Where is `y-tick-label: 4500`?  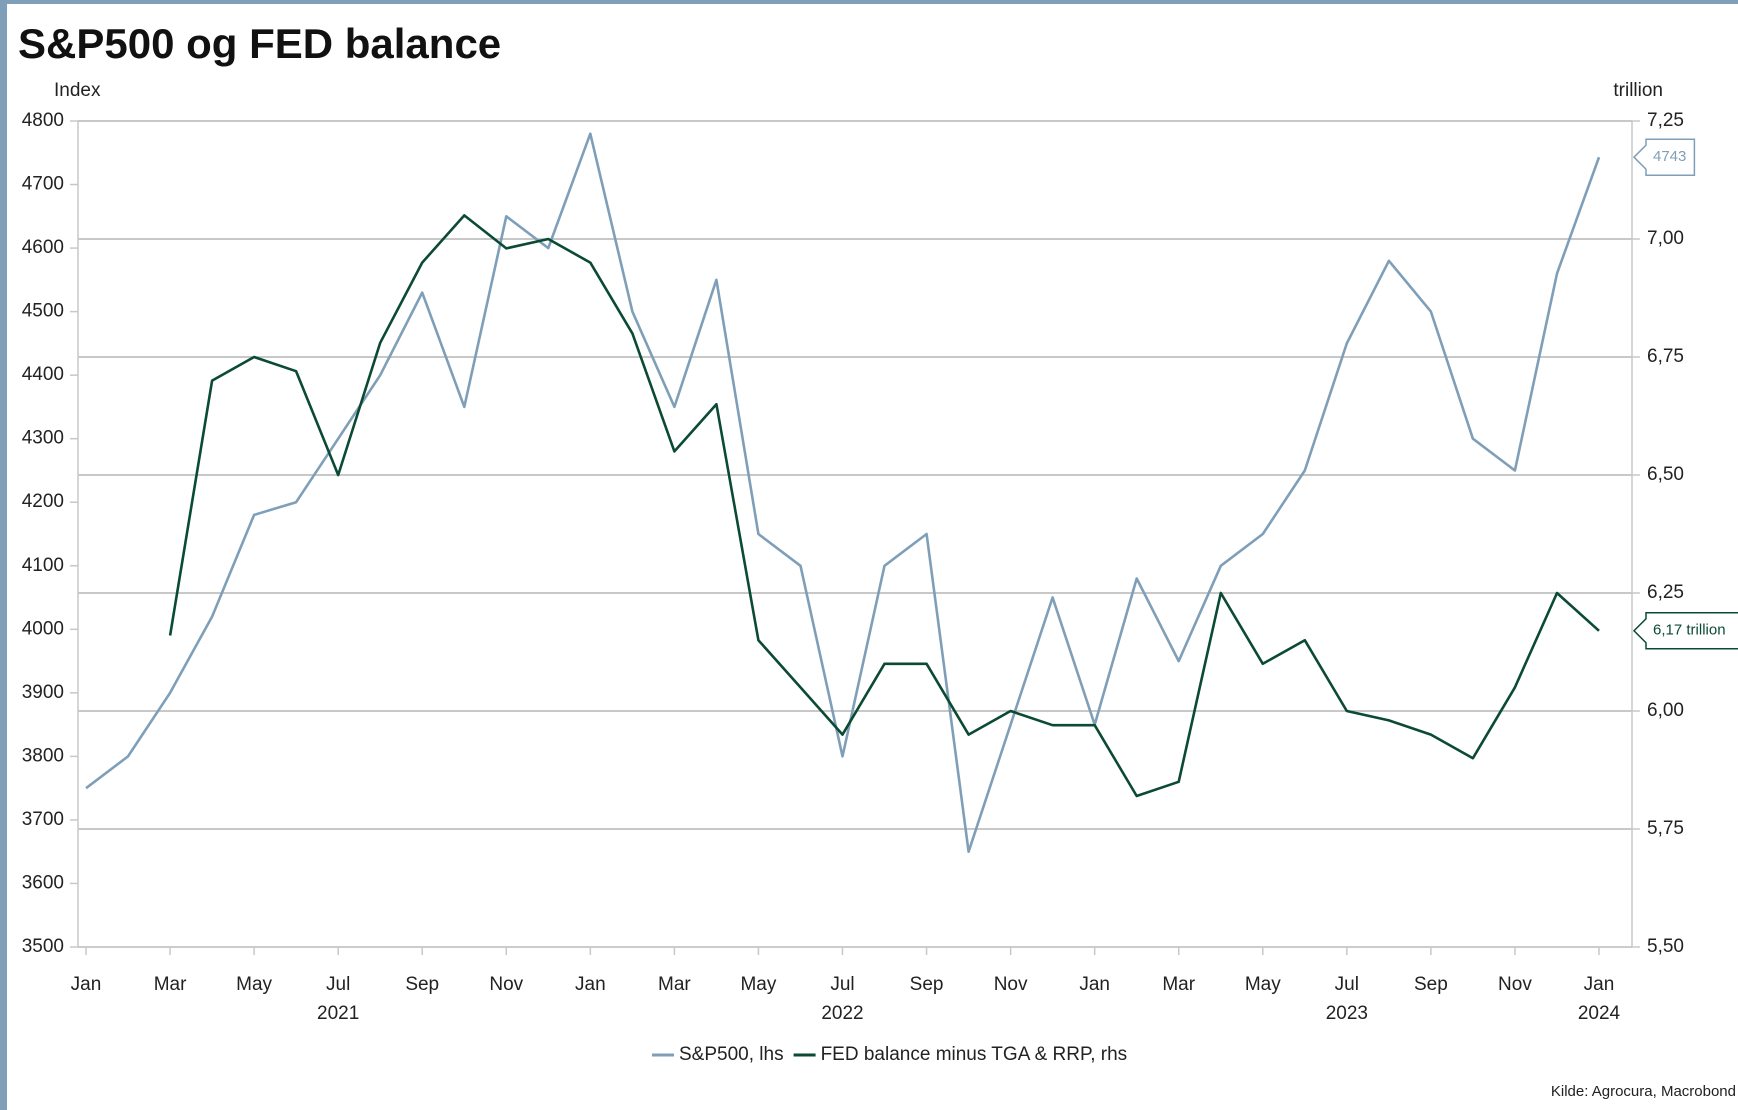 y-tick-label: 4500 is located at coordinates (43, 311).